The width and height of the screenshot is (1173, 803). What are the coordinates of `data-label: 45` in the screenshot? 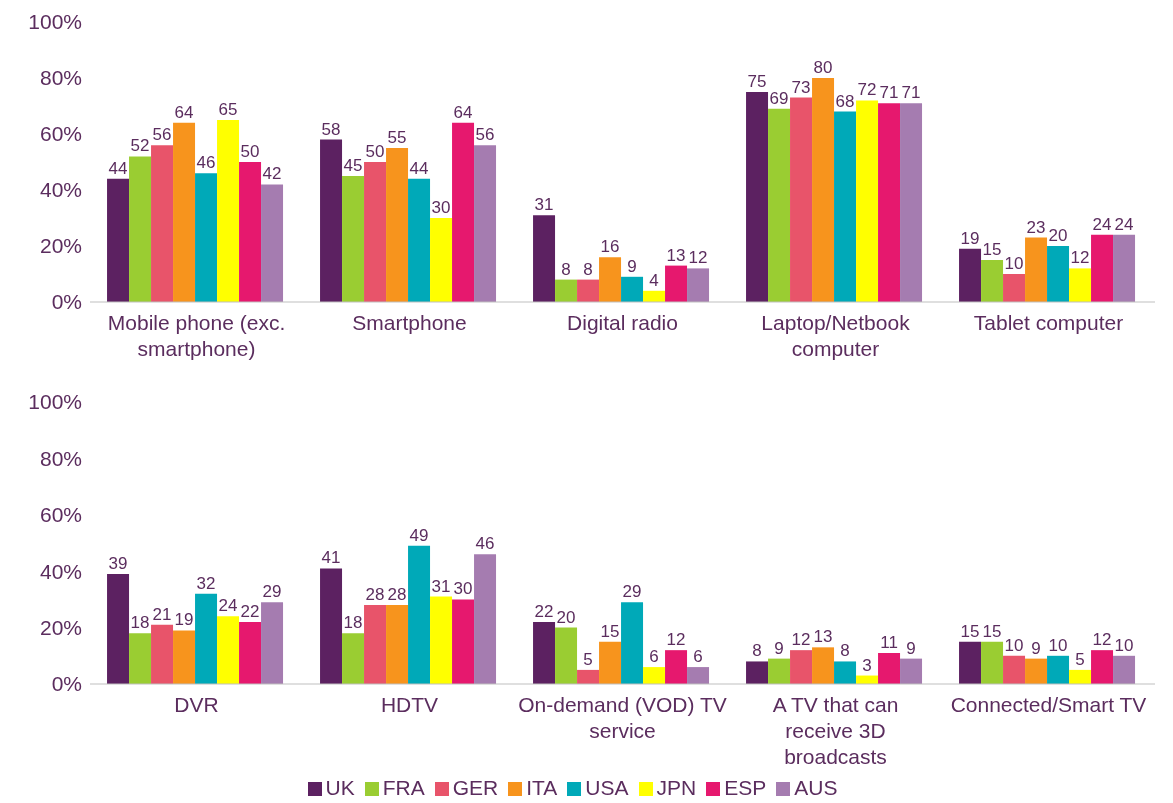 It's located at (353, 165).